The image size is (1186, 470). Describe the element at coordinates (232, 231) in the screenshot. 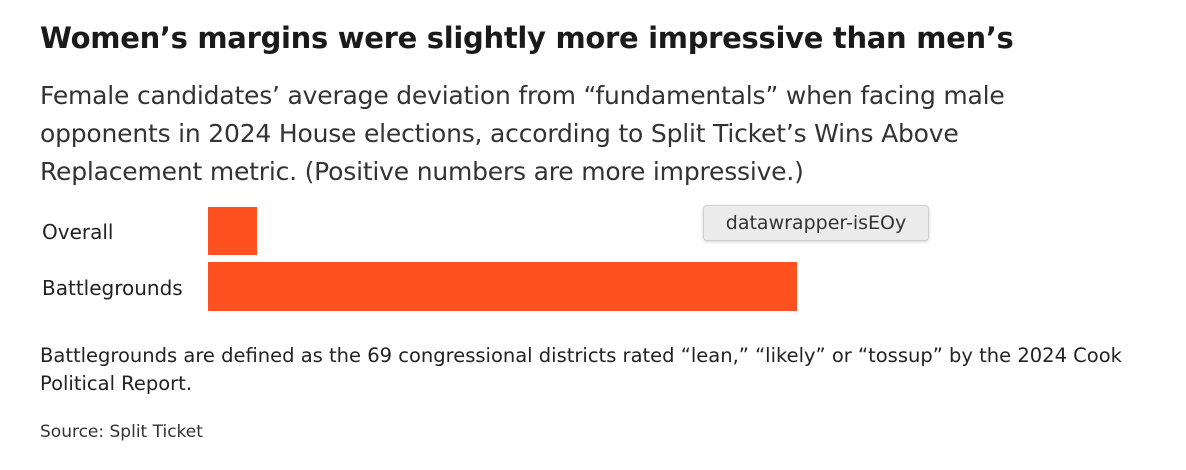

I see `bar-overall` at that location.